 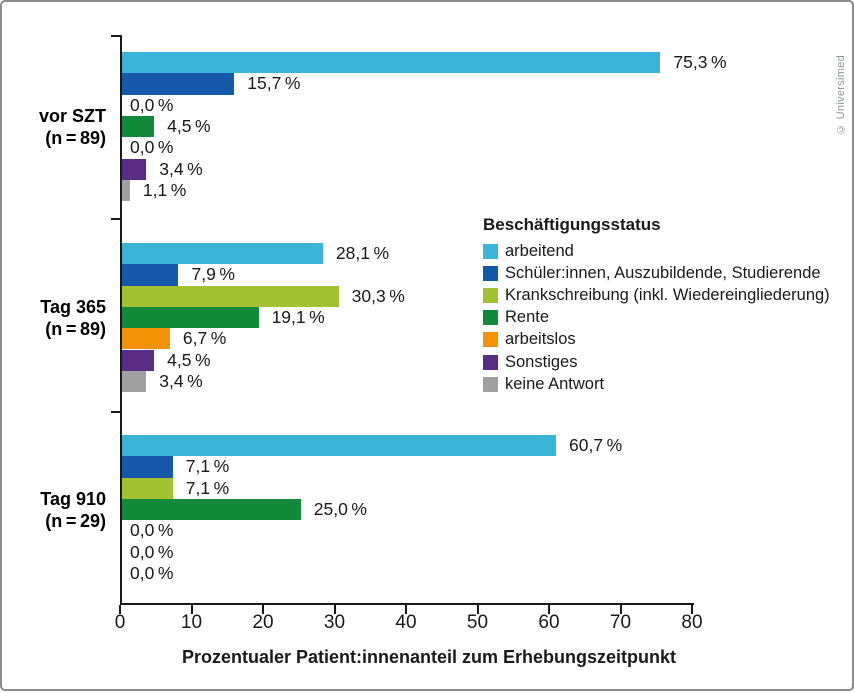 I want to click on legend-item: arbeitend, so click(x=656, y=251).